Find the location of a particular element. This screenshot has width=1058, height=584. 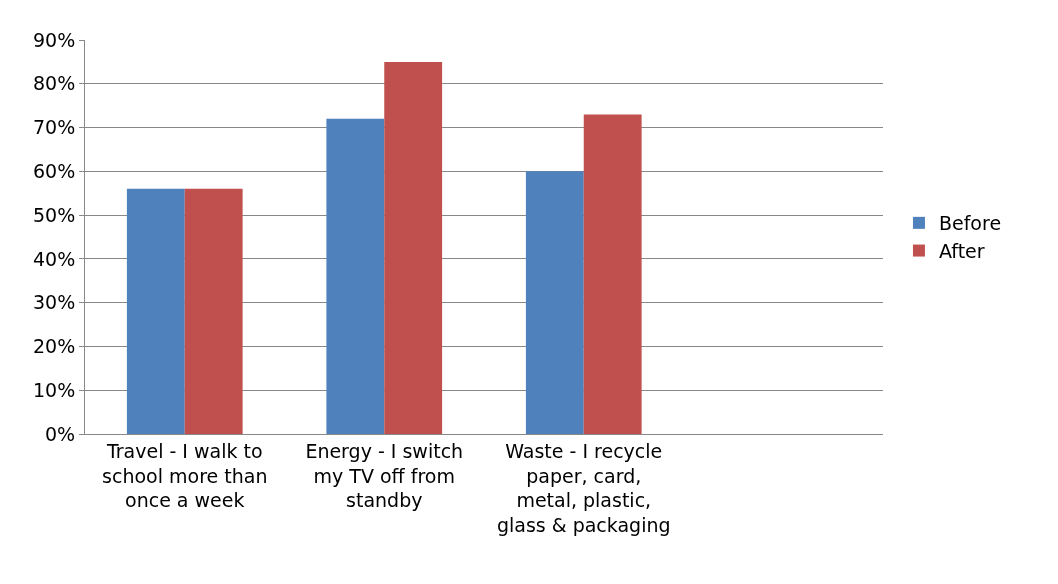

y-tick-label: 10% is located at coordinates (54, 389).